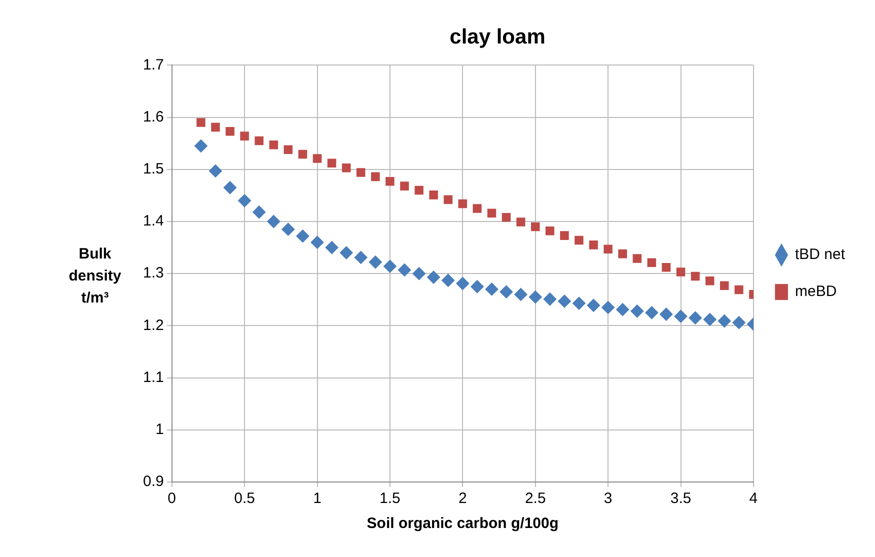  Describe the element at coordinates (820, 255) in the screenshot. I see `legend-label: tBD net` at that location.